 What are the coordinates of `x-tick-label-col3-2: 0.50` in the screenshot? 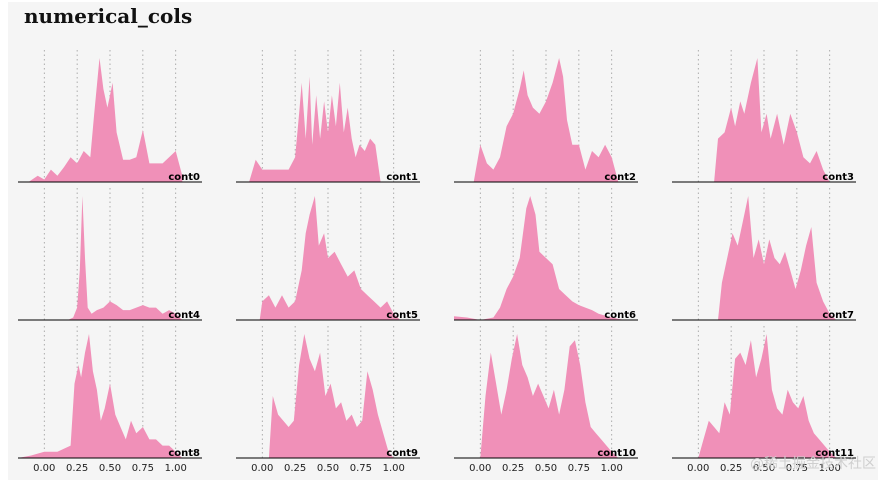 It's located at (764, 468).